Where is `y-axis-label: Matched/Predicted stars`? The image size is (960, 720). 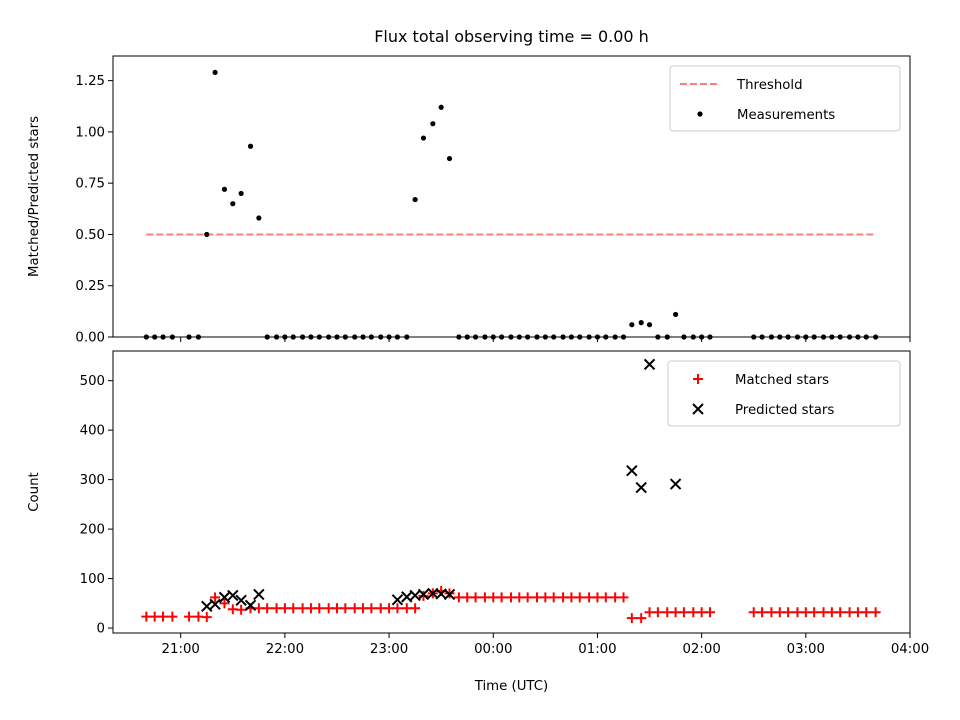 y-axis-label: Matched/Predicted stars is located at coordinates (34, 196).